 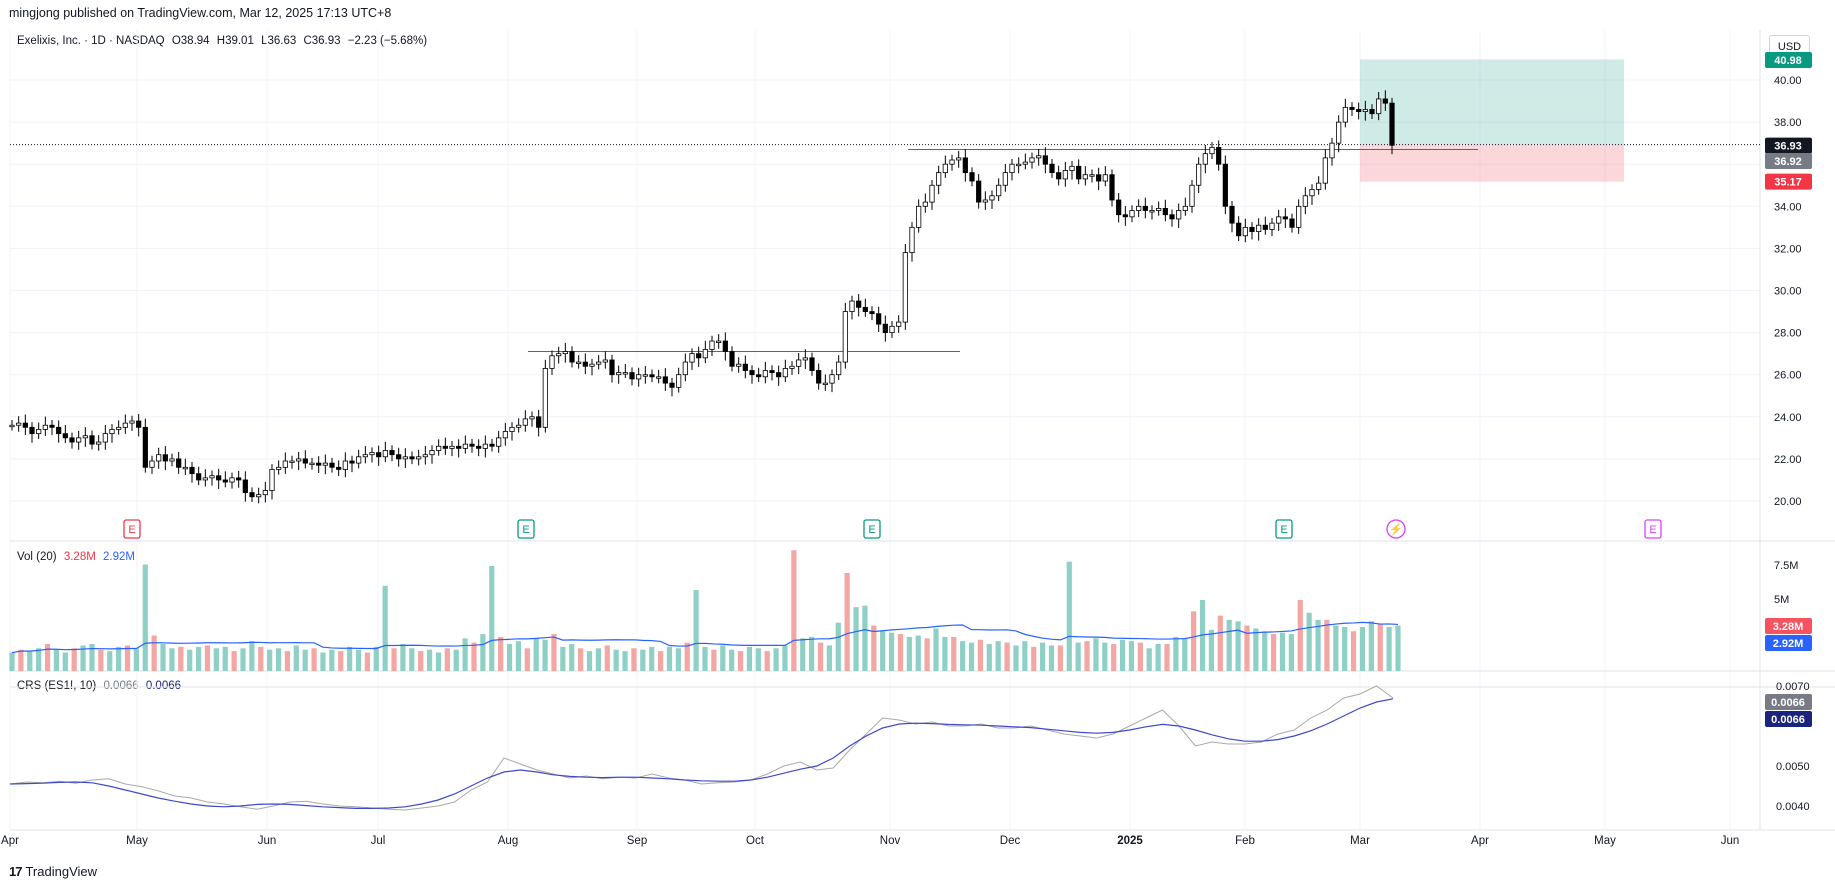 I want to click on earnings-event-marker, so click(x=1284, y=529).